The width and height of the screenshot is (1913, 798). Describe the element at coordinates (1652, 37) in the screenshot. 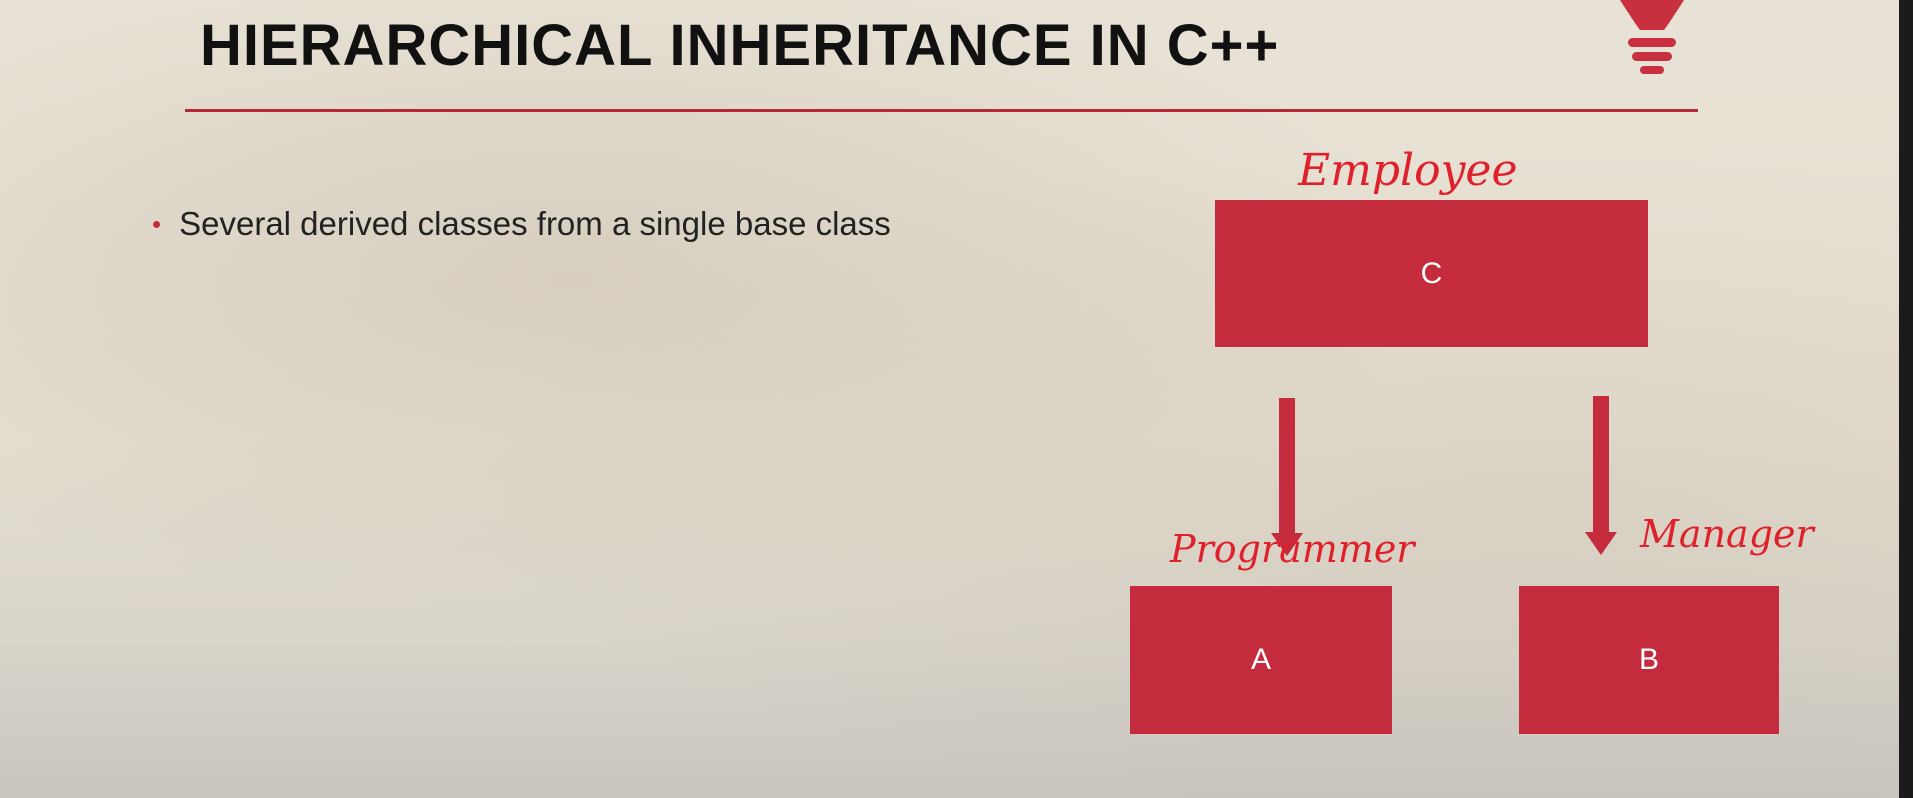

I see `lightbulb-icon` at that location.